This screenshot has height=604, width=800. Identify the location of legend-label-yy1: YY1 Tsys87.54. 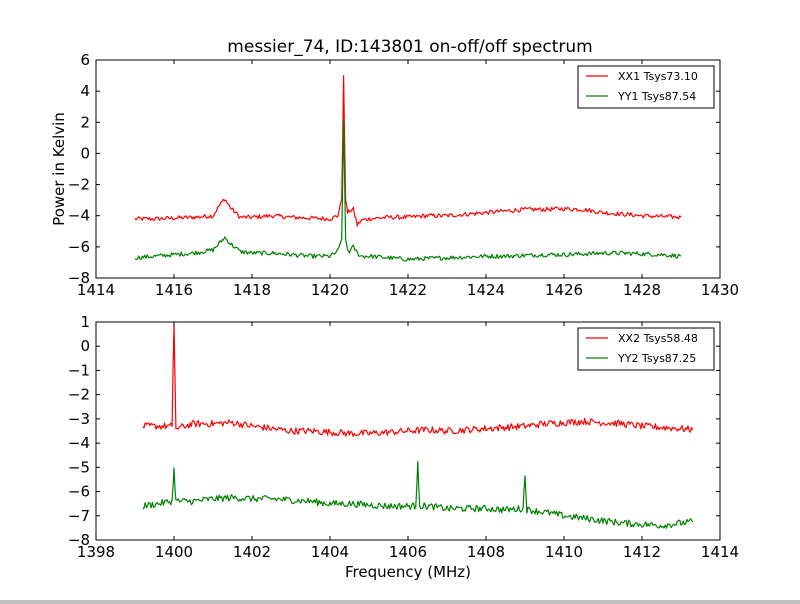
(656, 96).